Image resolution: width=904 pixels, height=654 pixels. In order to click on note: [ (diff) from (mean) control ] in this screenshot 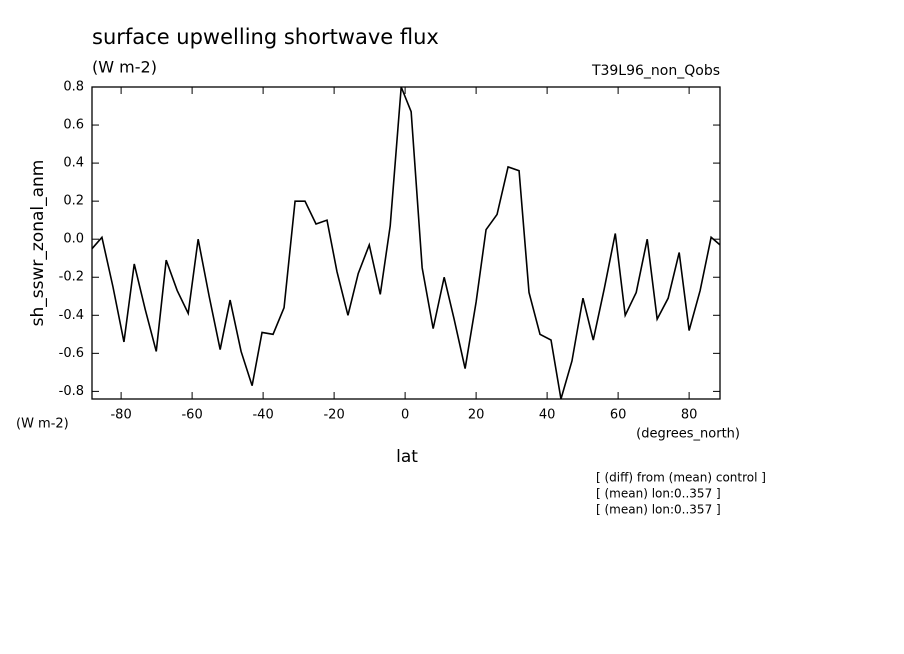, I will do `click(681, 478)`.